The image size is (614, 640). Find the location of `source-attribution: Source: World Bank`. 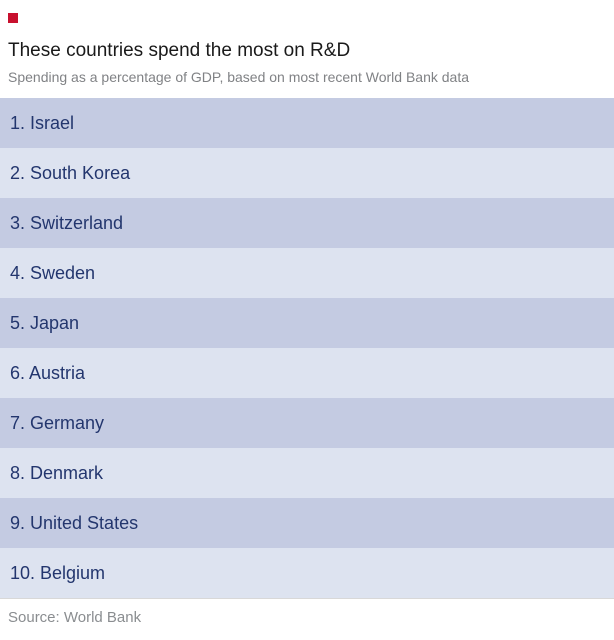

source-attribution: Source: World Bank is located at coordinates (75, 617).